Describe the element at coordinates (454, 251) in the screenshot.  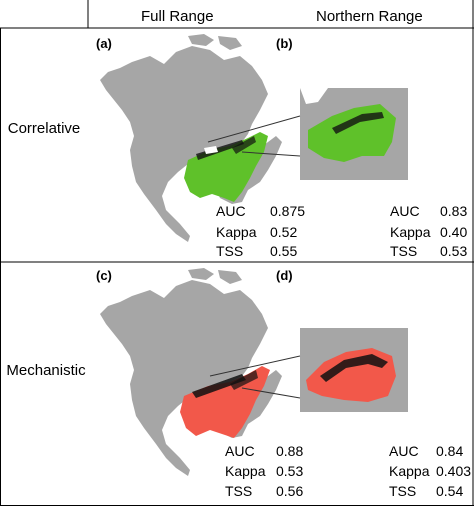
I see `stat-value-tss: 0.53` at that location.